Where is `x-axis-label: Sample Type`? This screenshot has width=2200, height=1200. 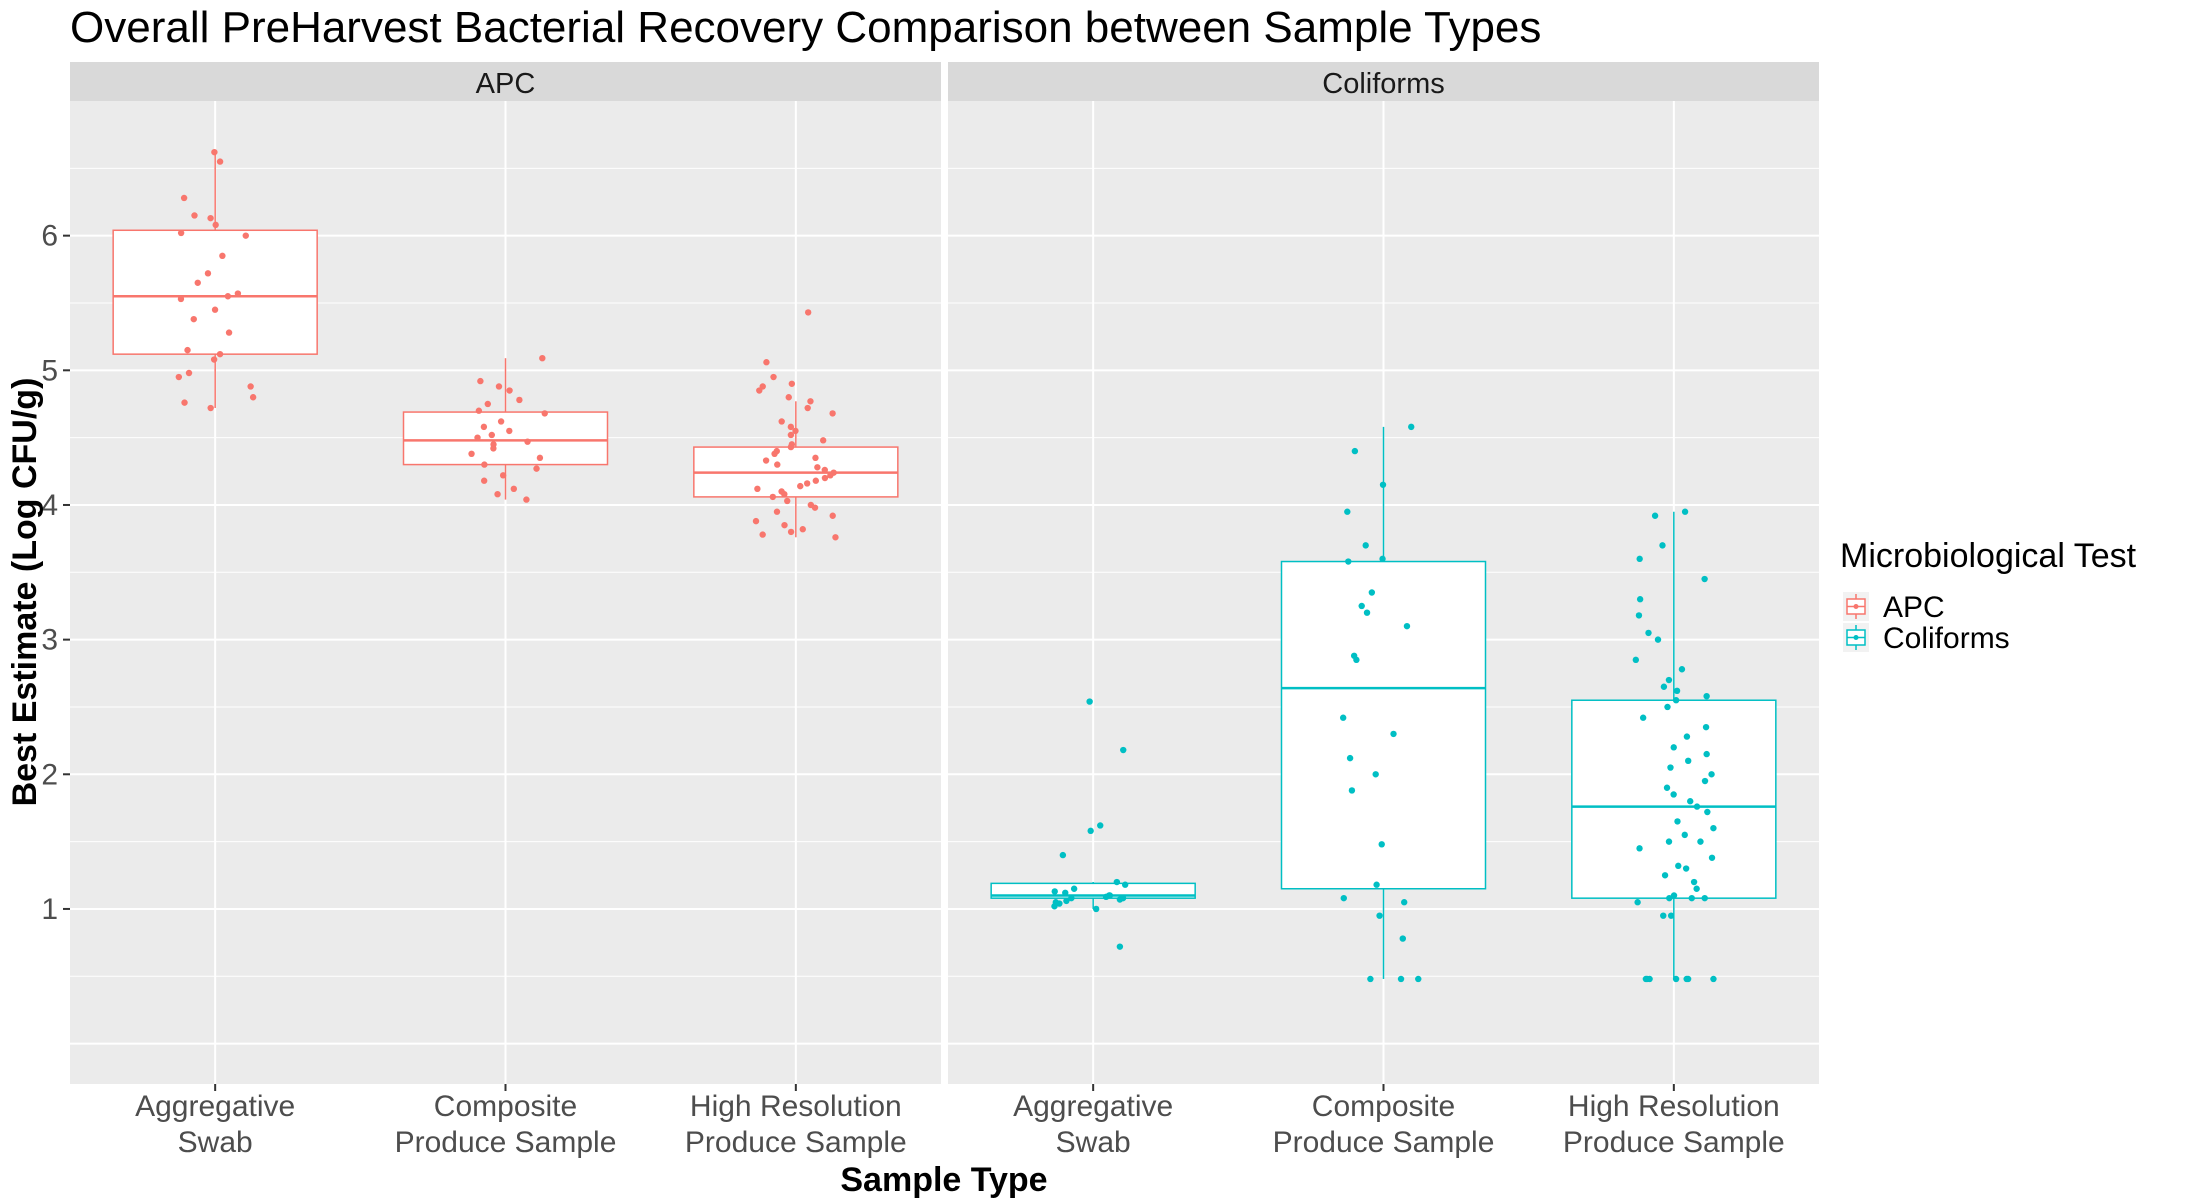 x-axis-label: Sample Type is located at coordinates (943, 1180).